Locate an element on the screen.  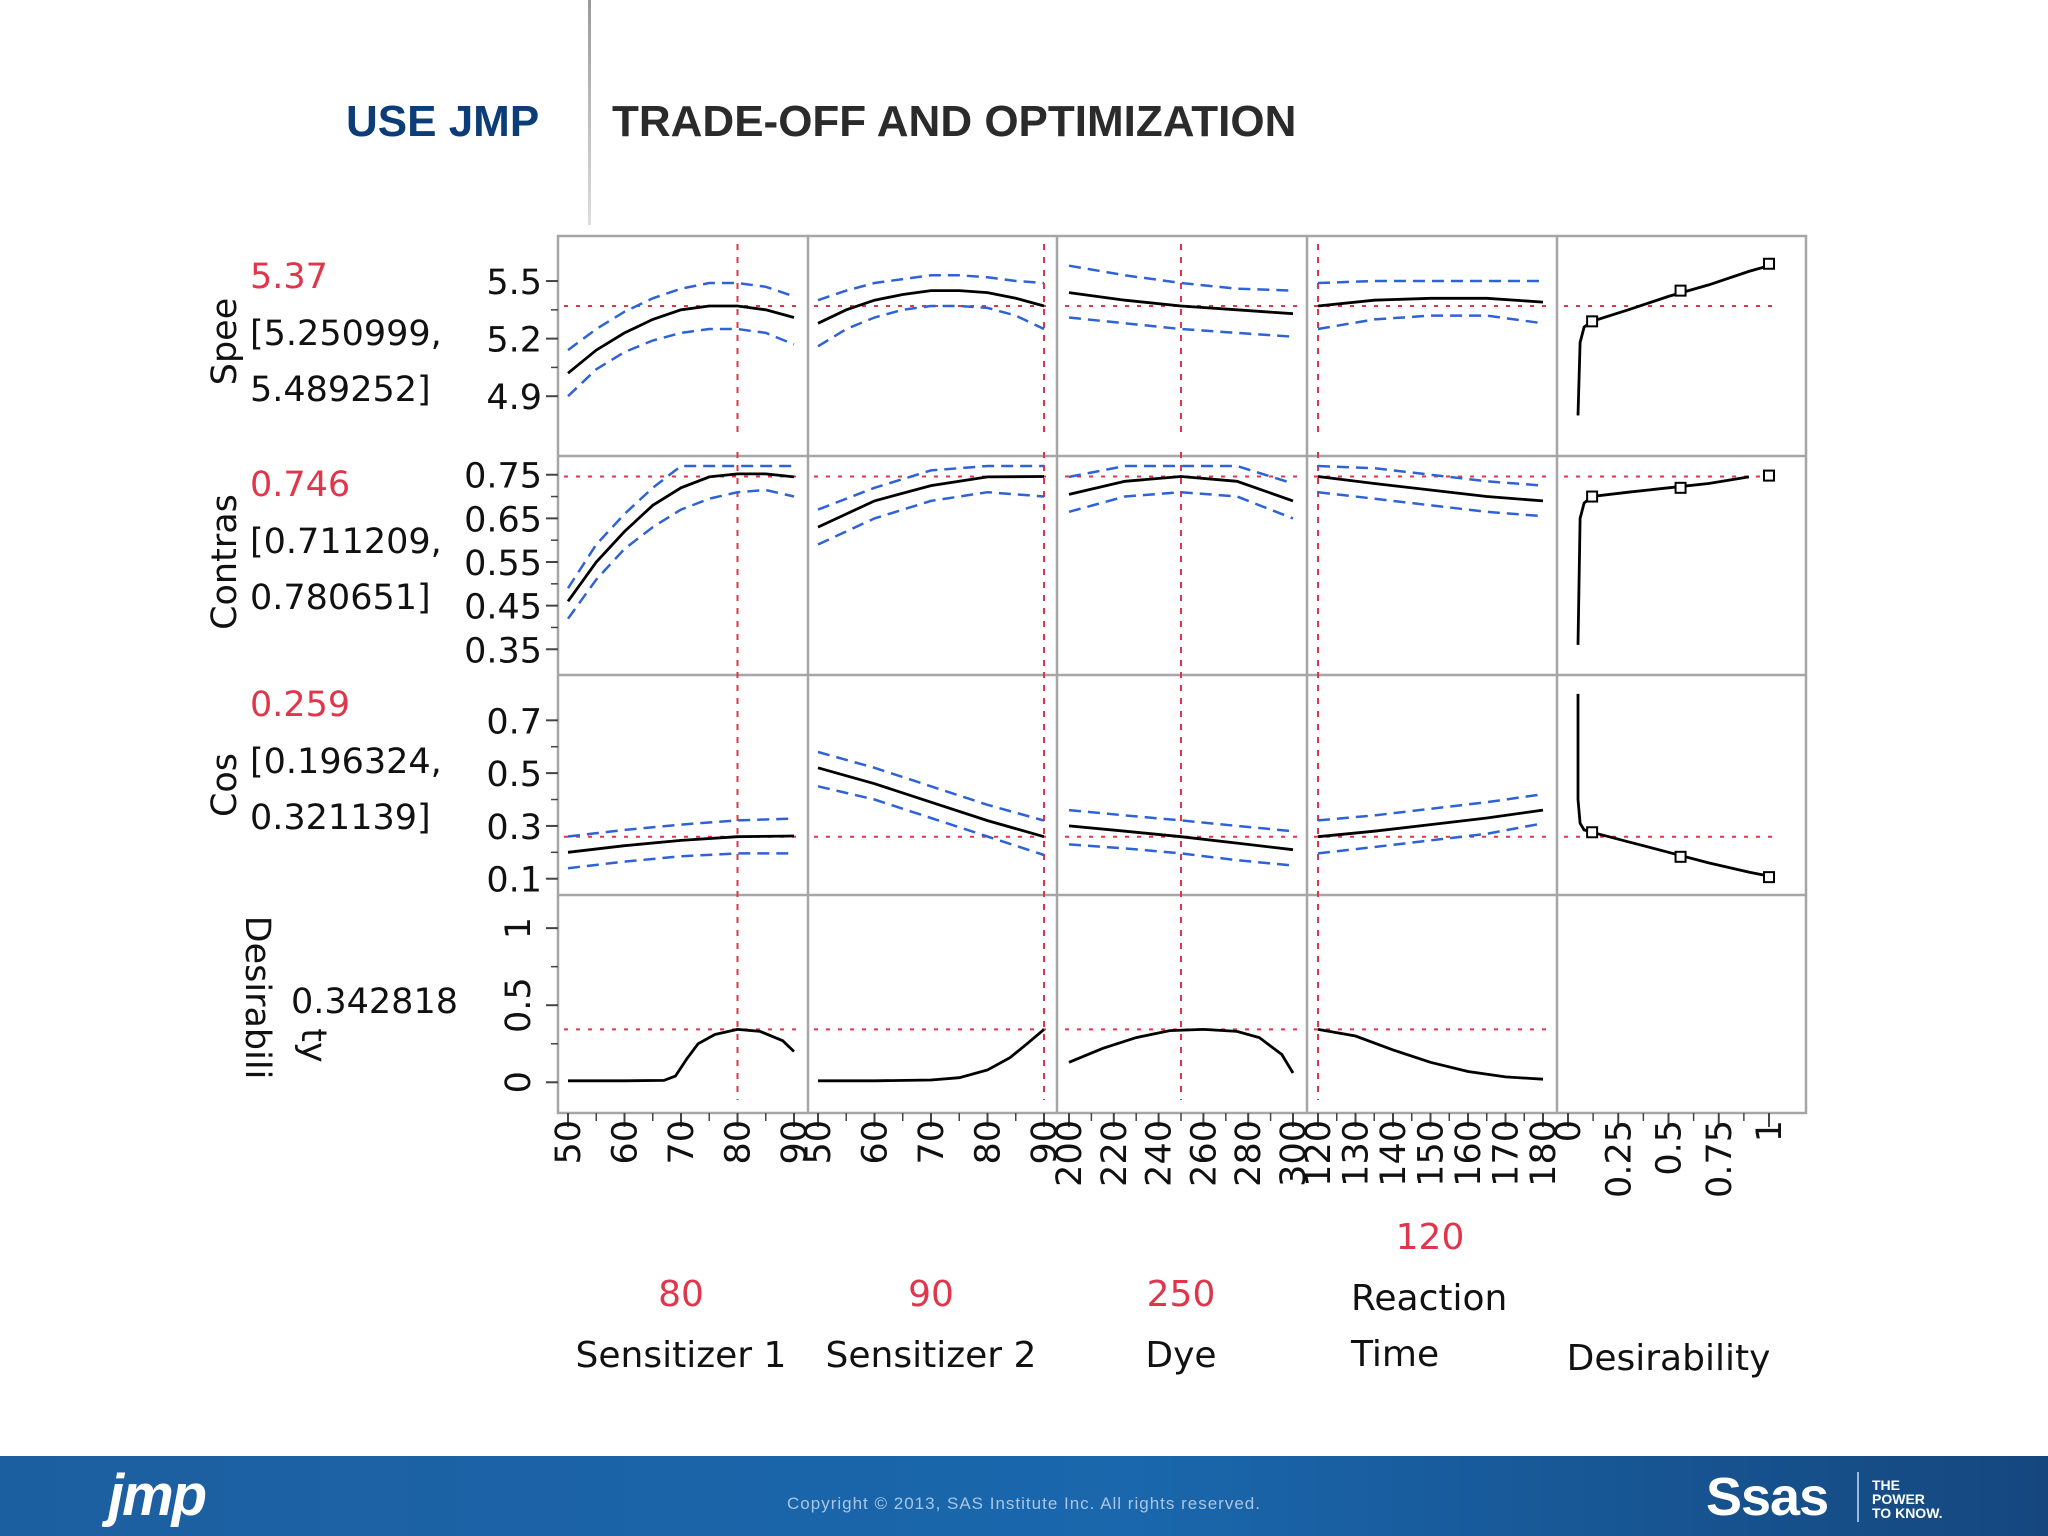
jmp-logo: jmp is located at coordinates (157, 1495).